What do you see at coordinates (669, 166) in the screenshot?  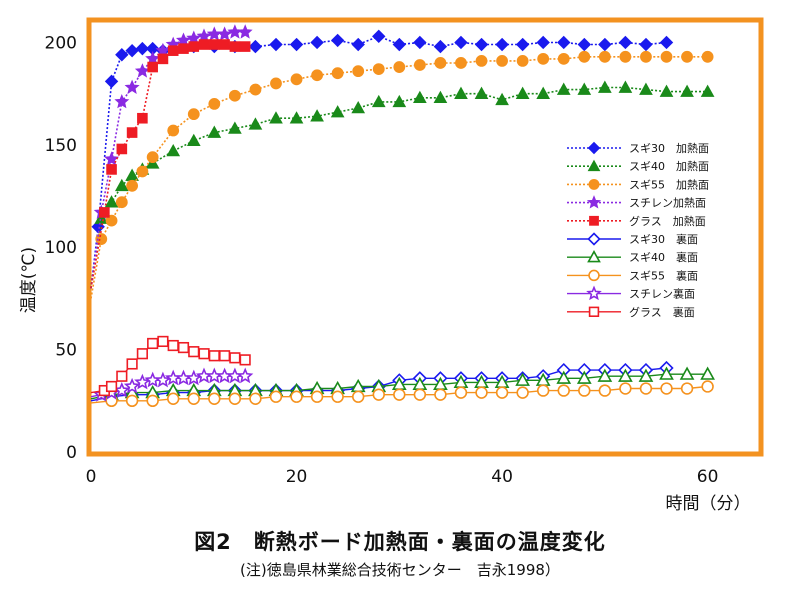 I see `legend-label: スギ40 加熱面` at bounding box center [669, 166].